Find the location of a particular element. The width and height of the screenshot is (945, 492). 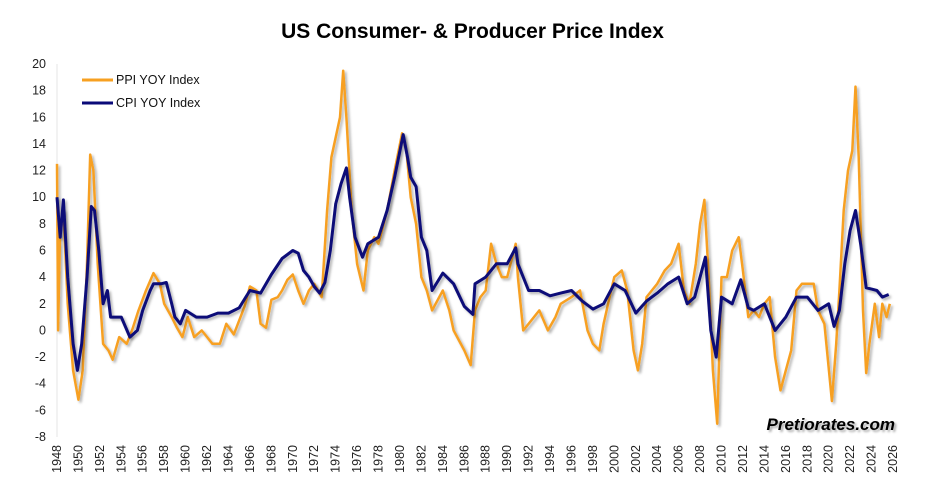

y-tick-label: 2 is located at coordinates (42, 304).